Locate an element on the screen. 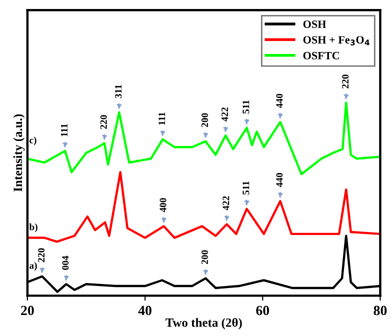  legend-label: OSH is located at coordinates (314, 24).